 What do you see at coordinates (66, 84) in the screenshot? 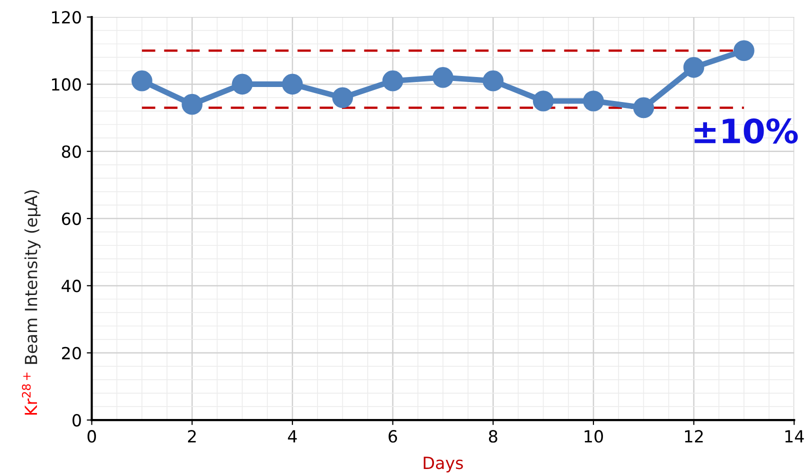
I see `y-tick-label: 100` at bounding box center [66, 84].